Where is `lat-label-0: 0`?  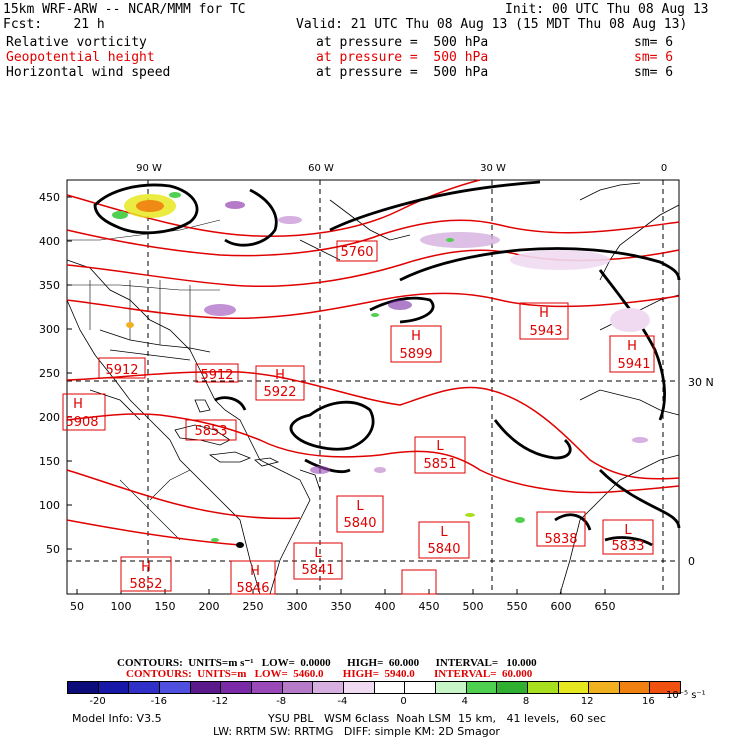
lat-label-0: 0 is located at coordinates (691, 561).